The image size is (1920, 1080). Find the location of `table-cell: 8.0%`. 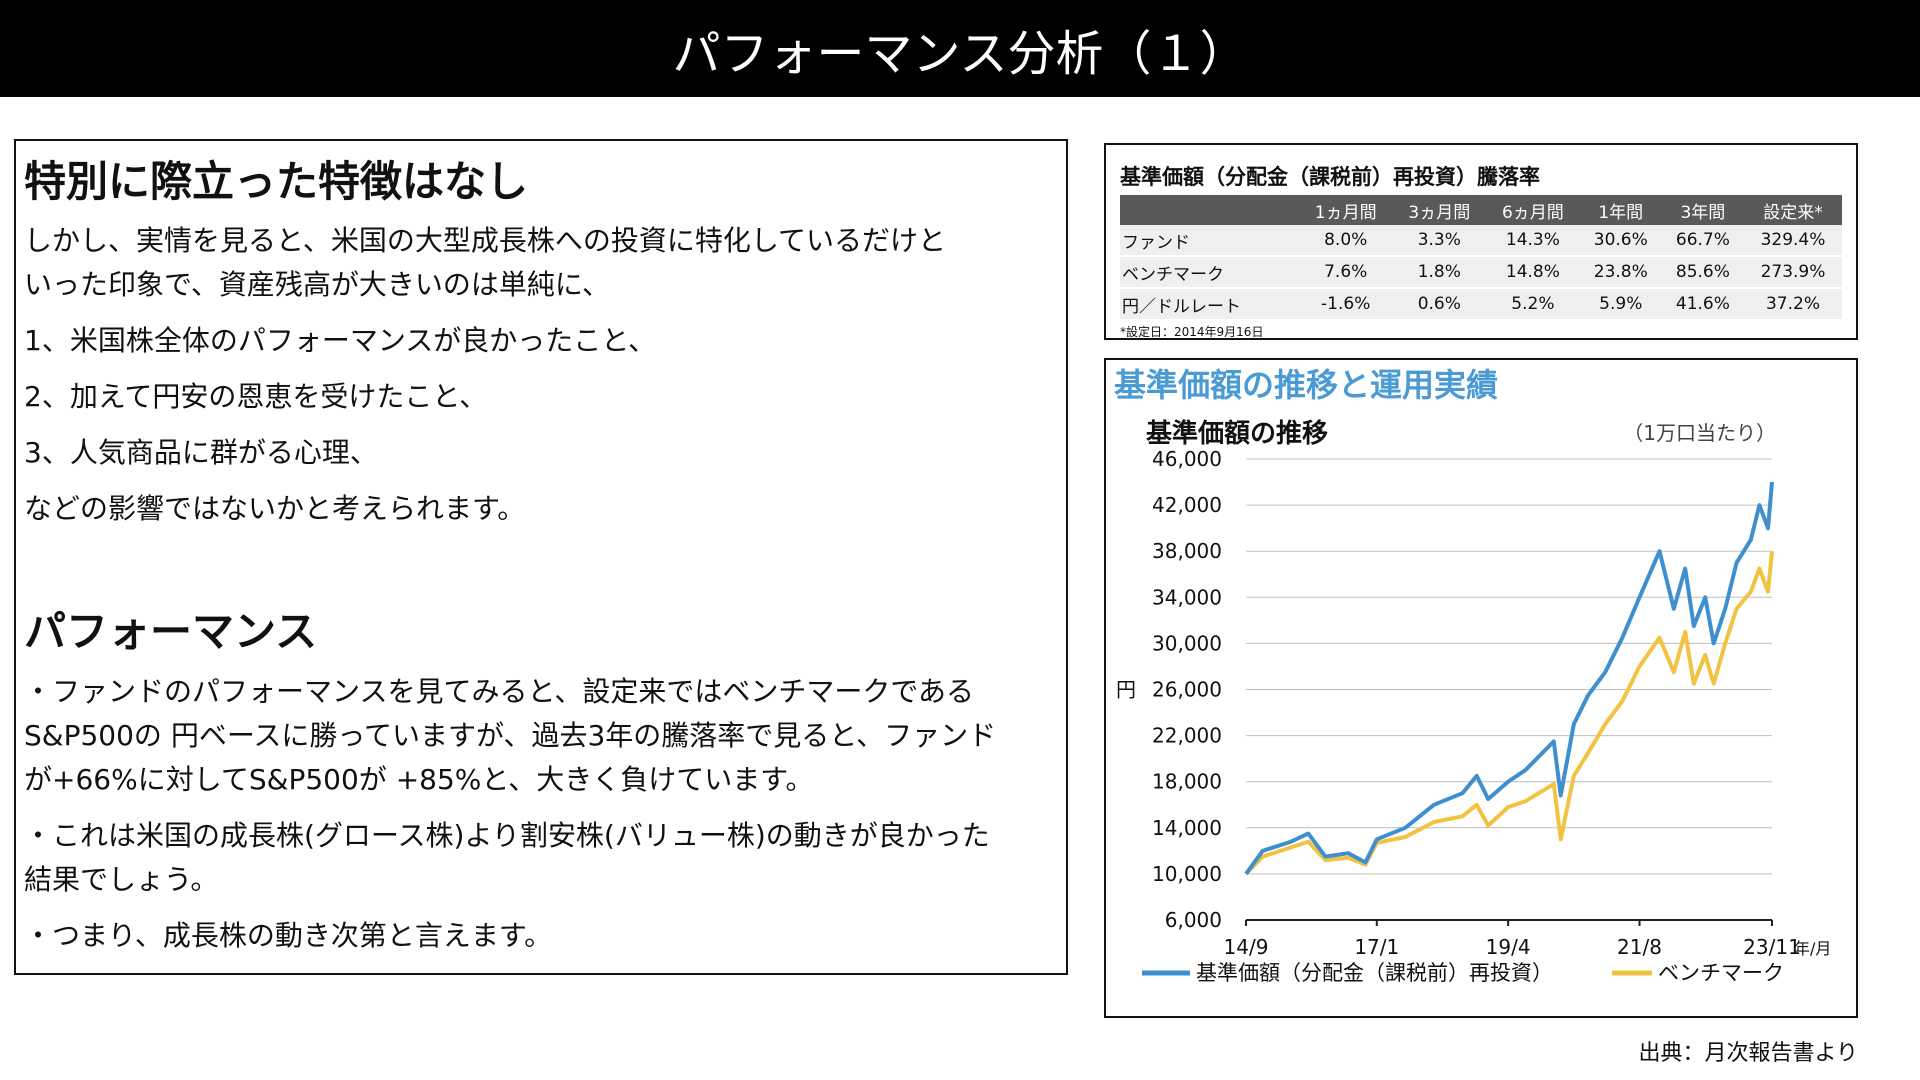

table-cell: 8.0% is located at coordinates (1345, 241).